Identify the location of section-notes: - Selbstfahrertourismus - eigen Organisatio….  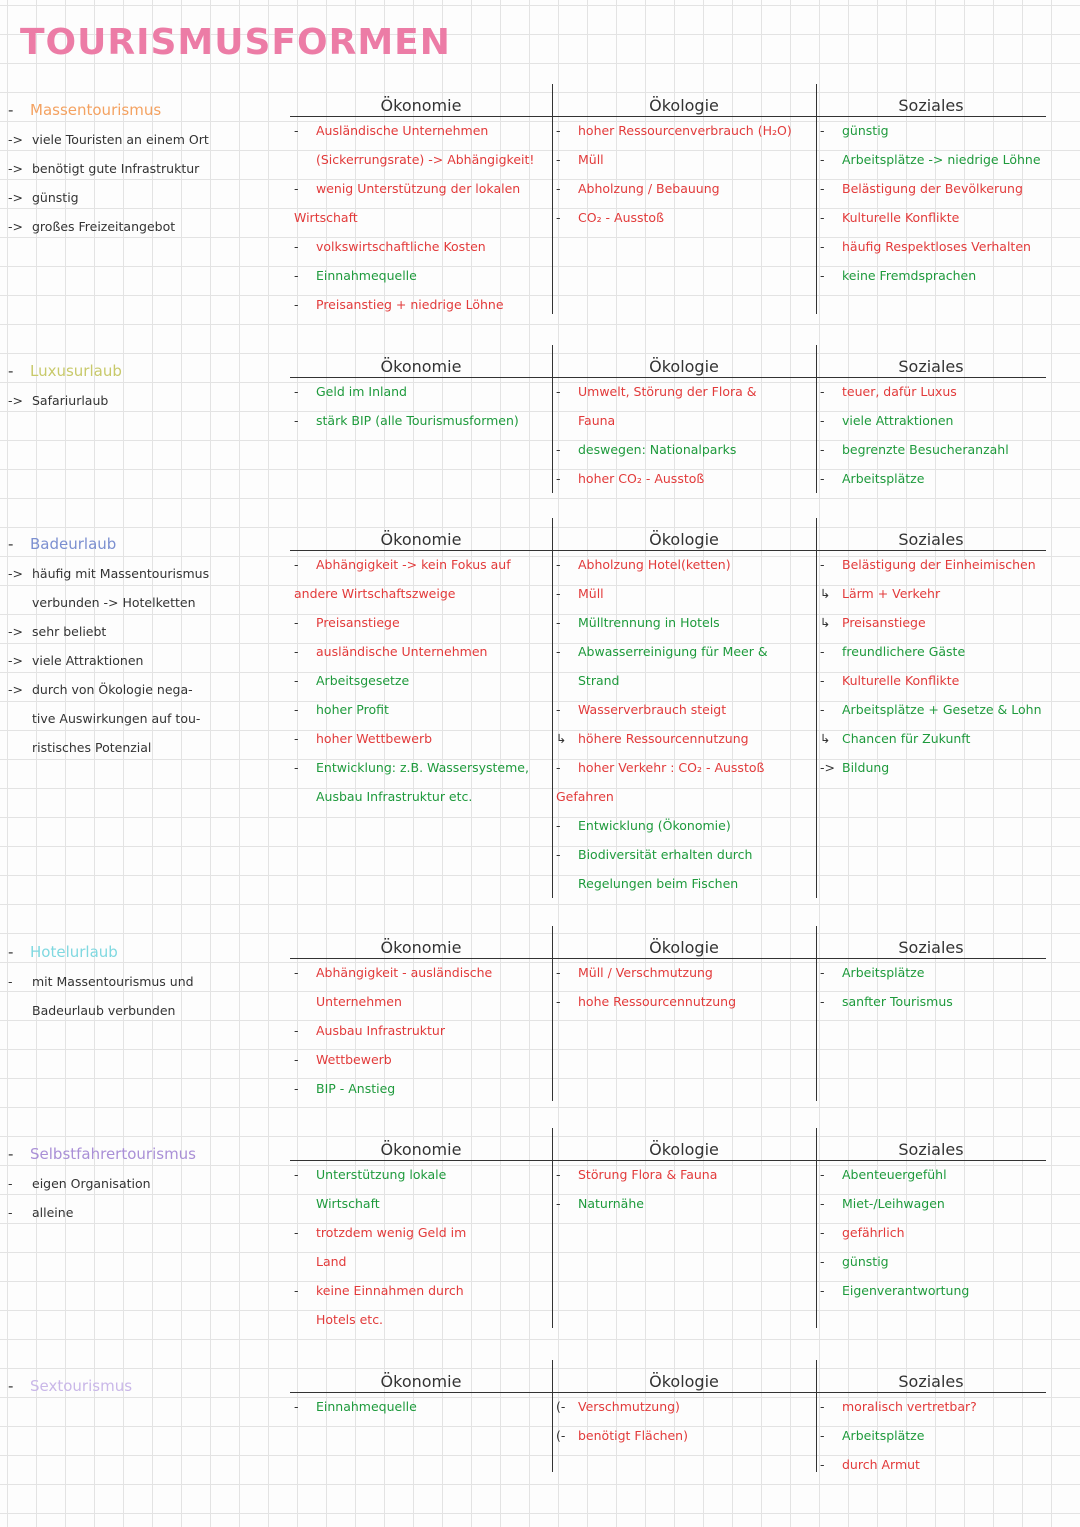
(139, 1183).